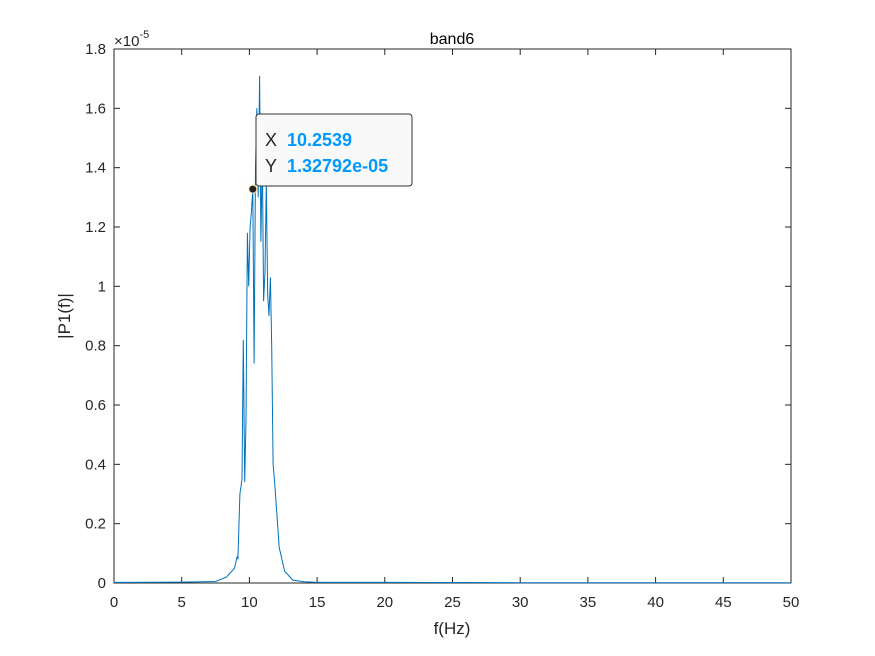  Describe the element at coordinates (253, 189) in the screenshot. I see `datatip-marker` at that location.